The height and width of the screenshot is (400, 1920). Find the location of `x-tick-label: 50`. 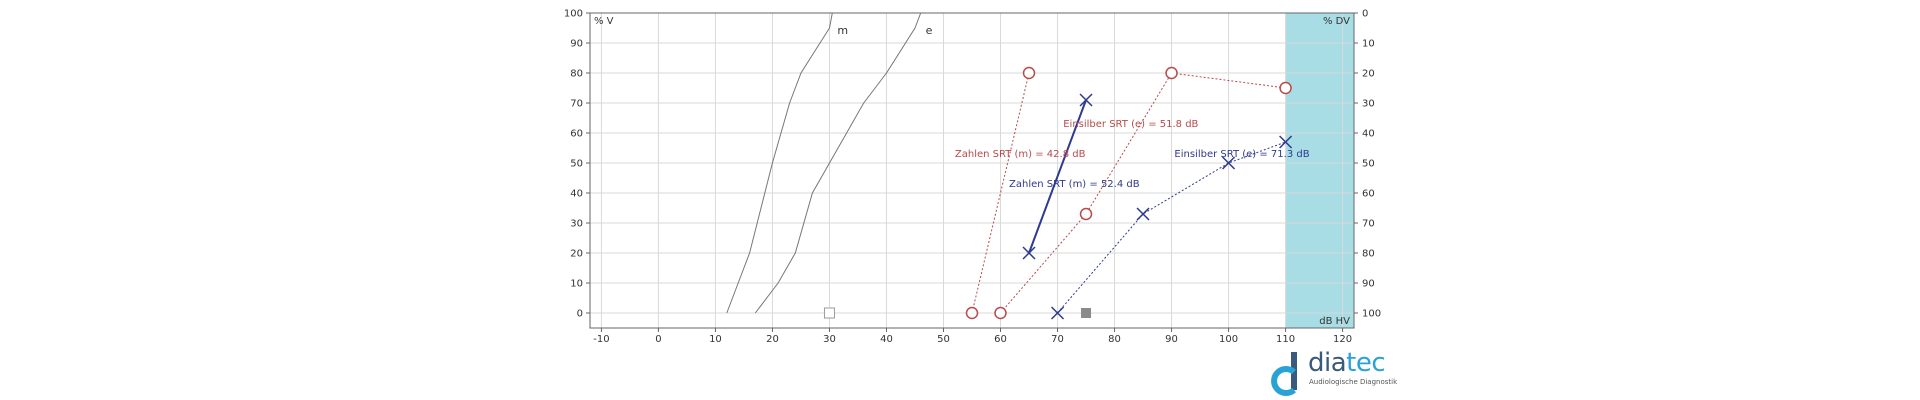

x-tick-label: 50 is located at coordinates (943, 339).